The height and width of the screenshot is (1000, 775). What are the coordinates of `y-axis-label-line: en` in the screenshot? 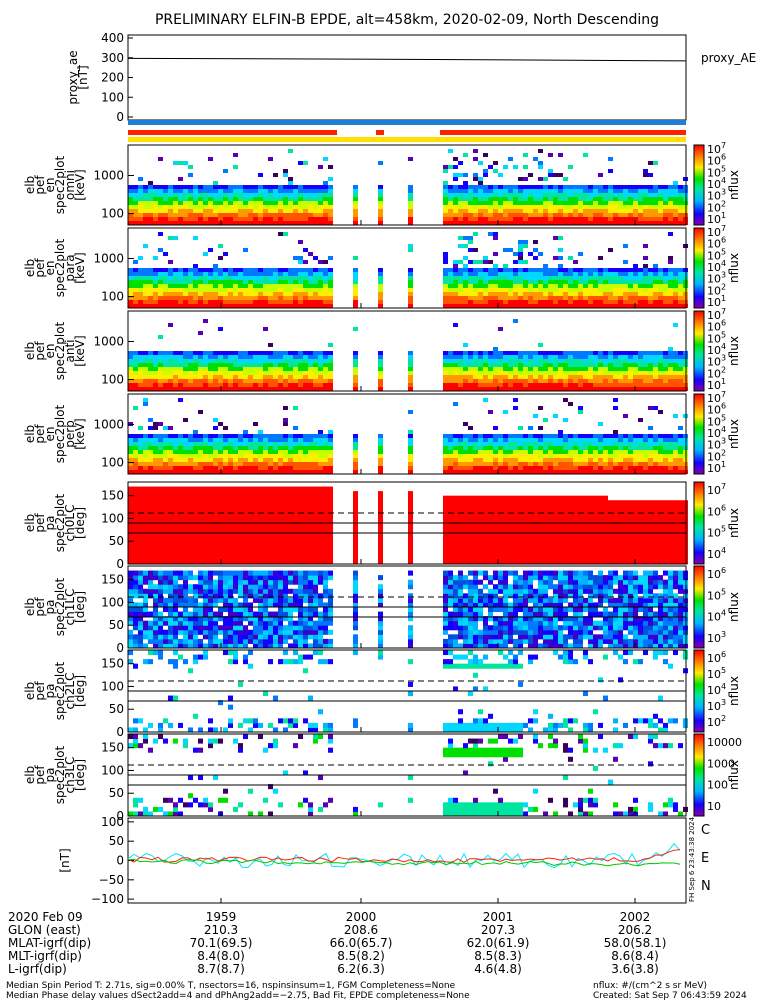 It's located at (50, 351).